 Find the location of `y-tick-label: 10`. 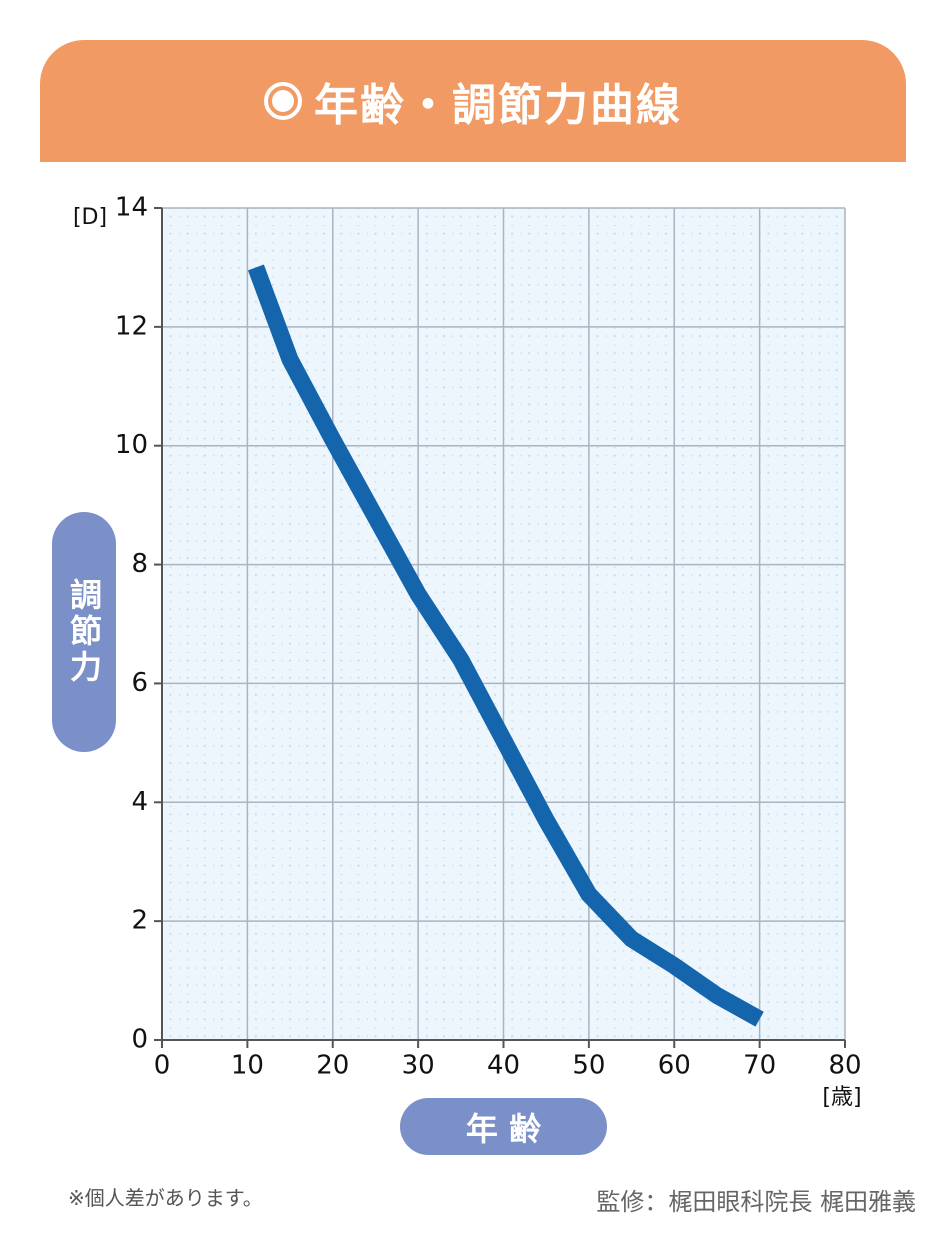

y-tick-label: 10 is located at coordinates (131, 445).